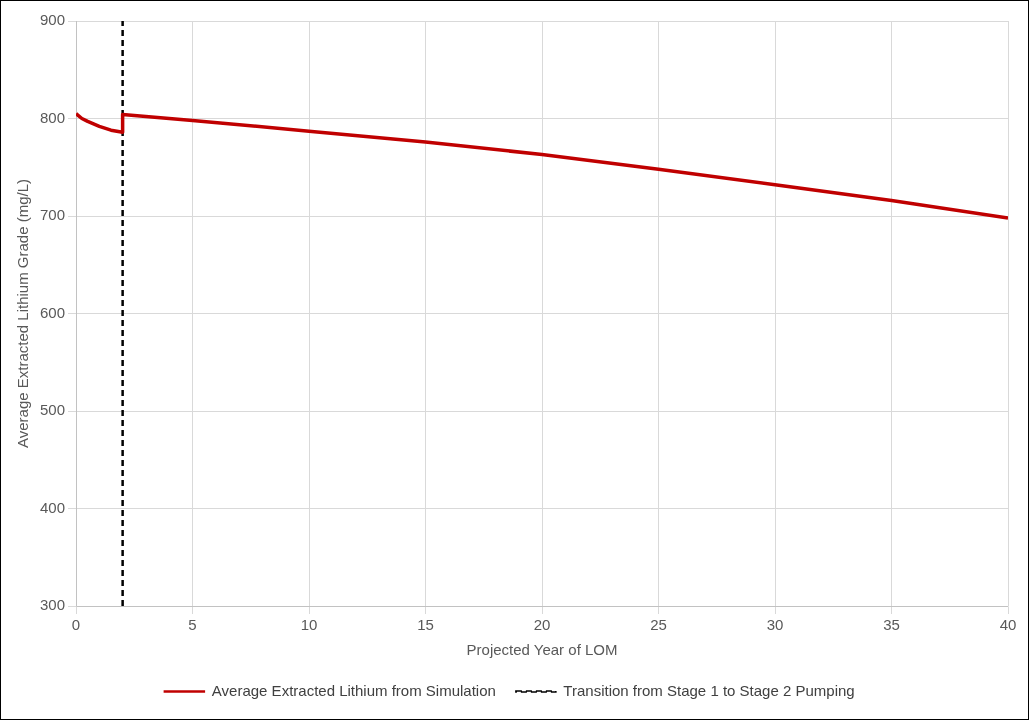 The height and width of the screenshot is (720, 1029). I want to click on x-tick-label: 30, so click(775, 625).